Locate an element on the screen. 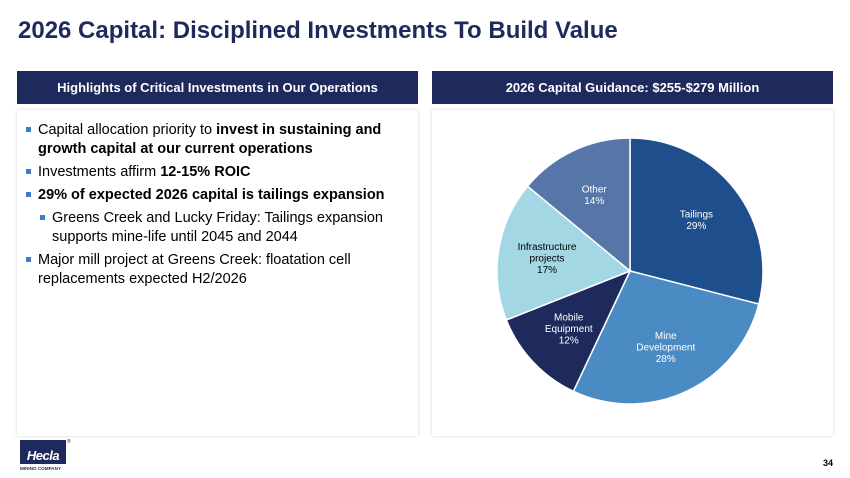  pie-slice-value: 17% is located at coordinates (547, 270).